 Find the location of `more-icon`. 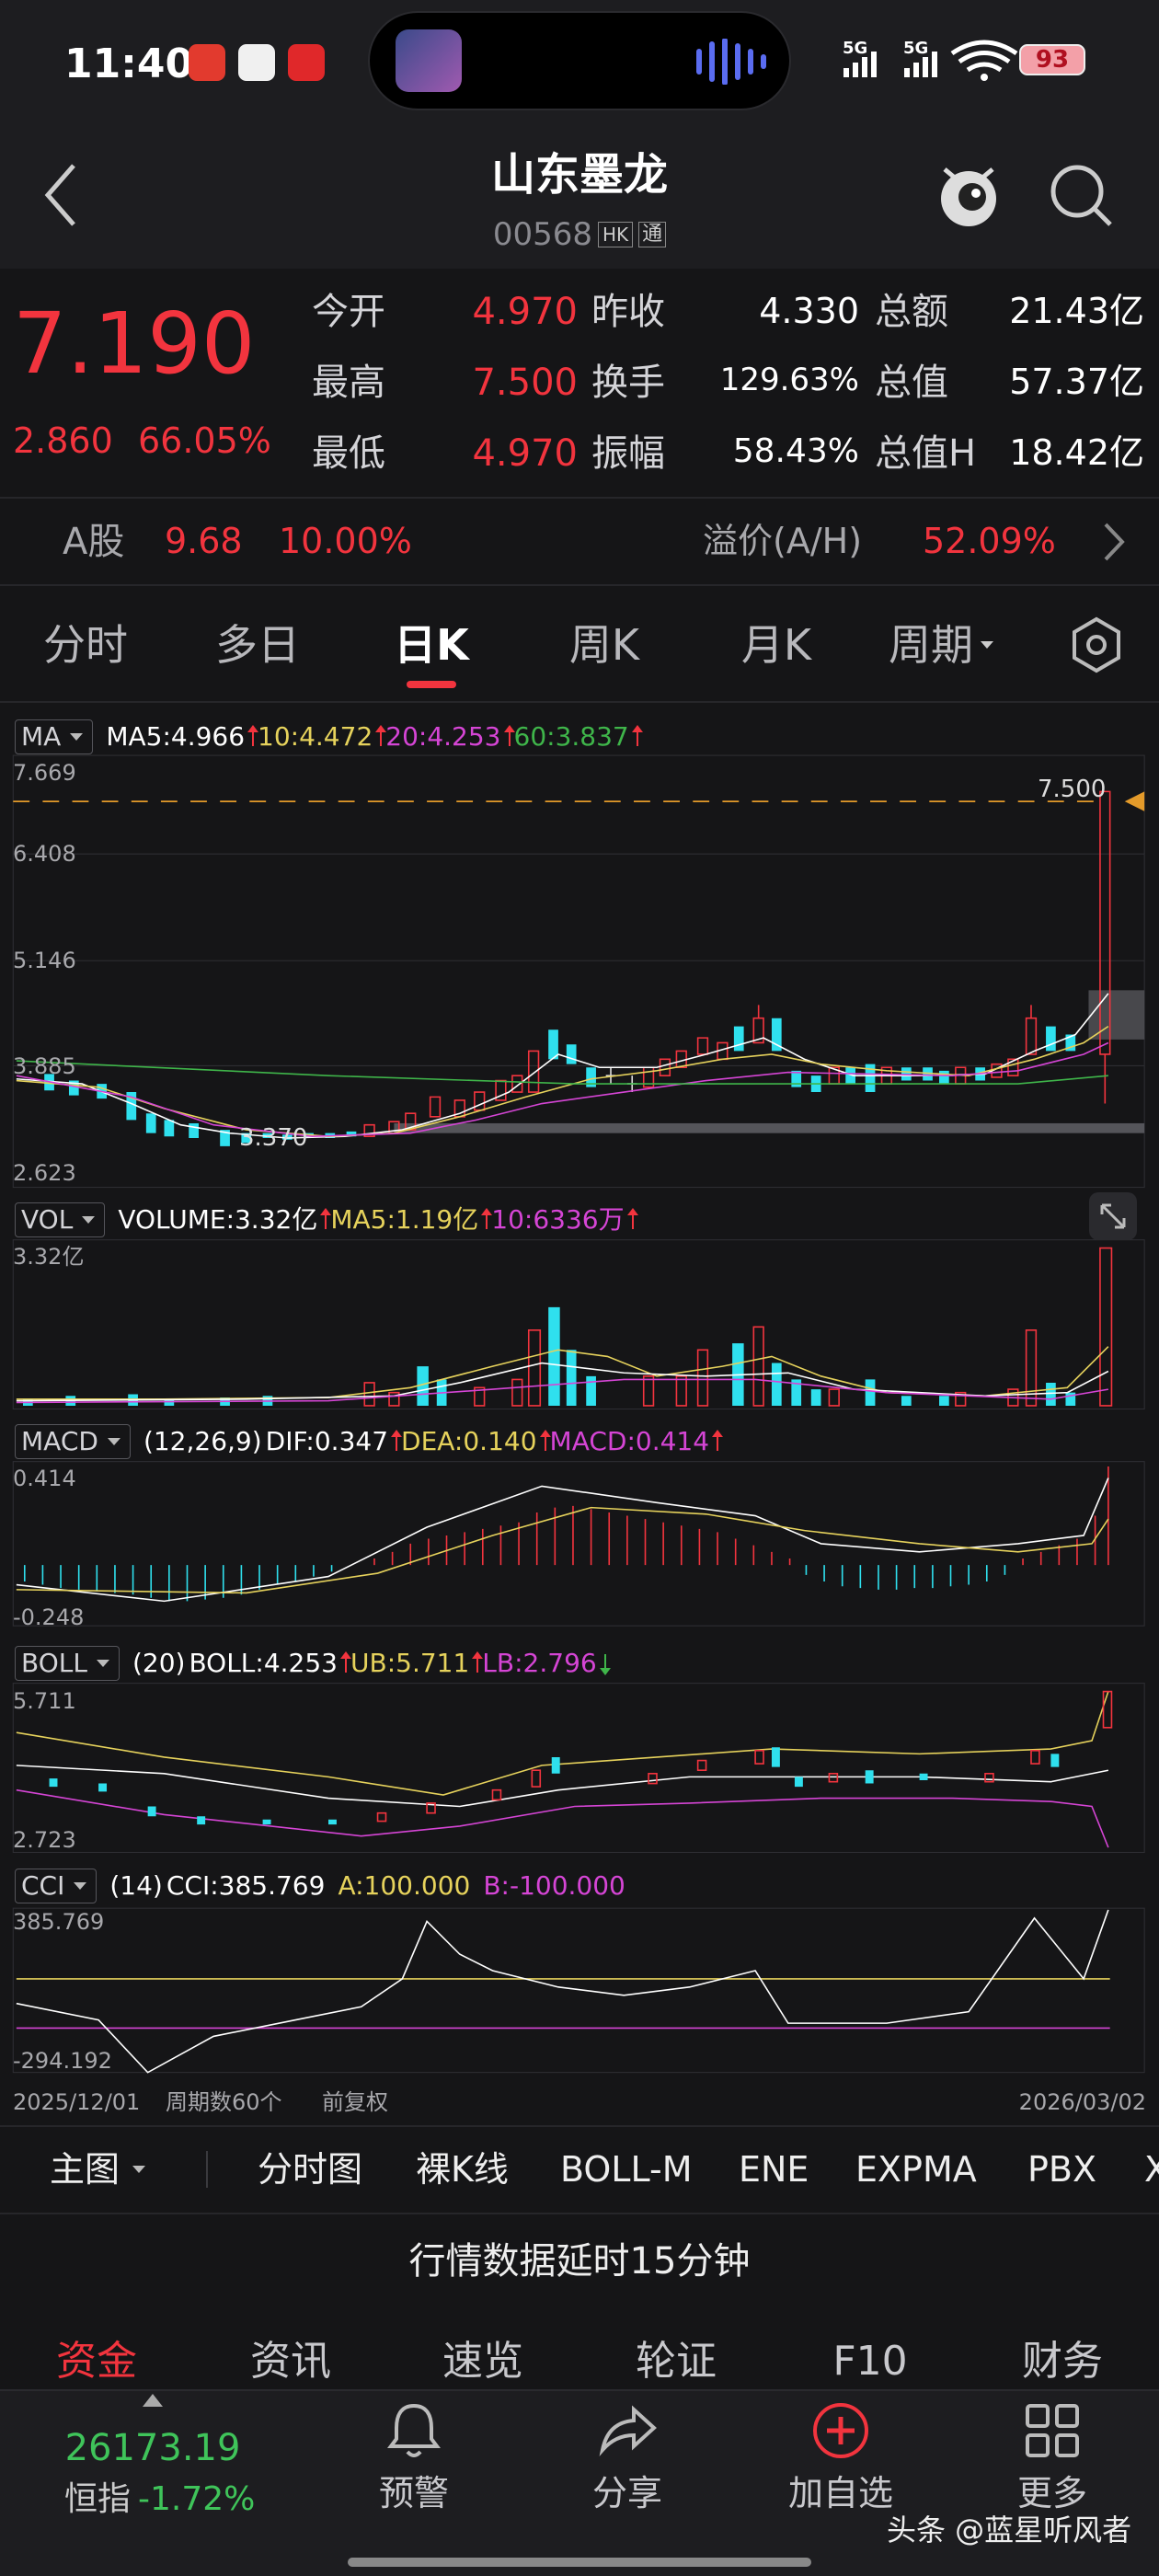

more-icon is located at coordinates (1052, 2430).